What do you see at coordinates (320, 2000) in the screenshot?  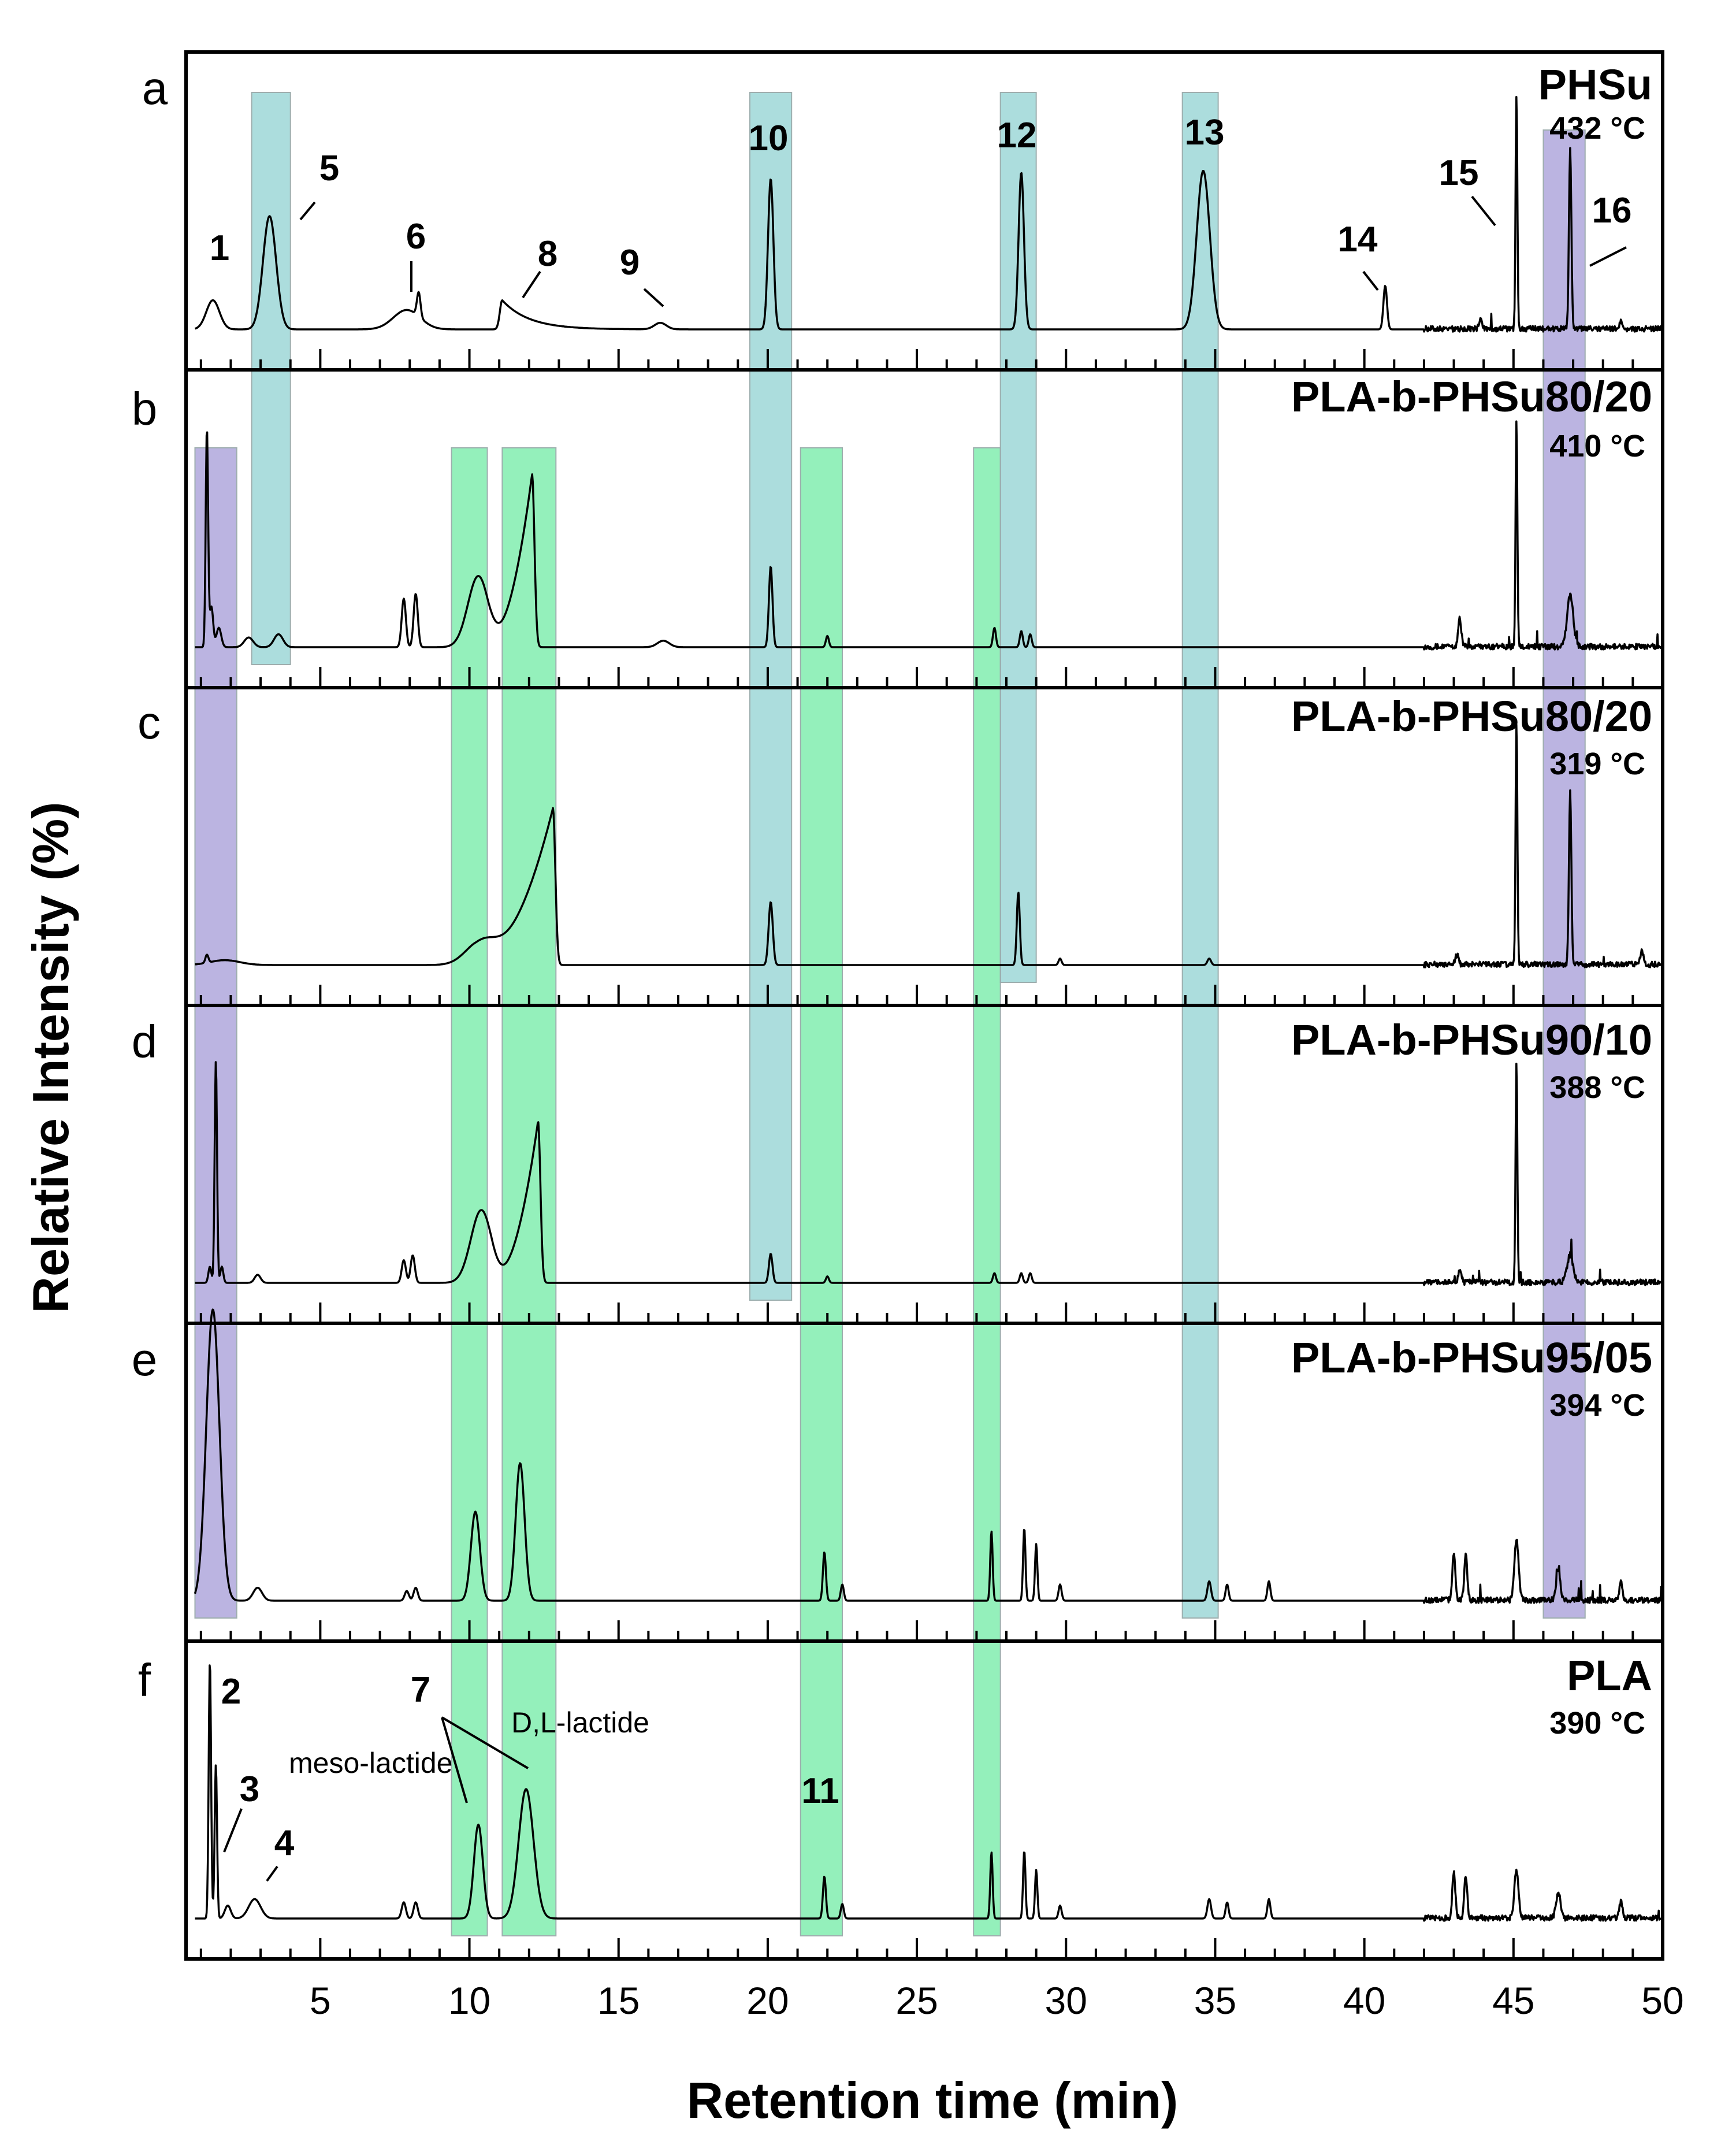 I see `x-tick-label: 5` at bounding box center [320, 2000].